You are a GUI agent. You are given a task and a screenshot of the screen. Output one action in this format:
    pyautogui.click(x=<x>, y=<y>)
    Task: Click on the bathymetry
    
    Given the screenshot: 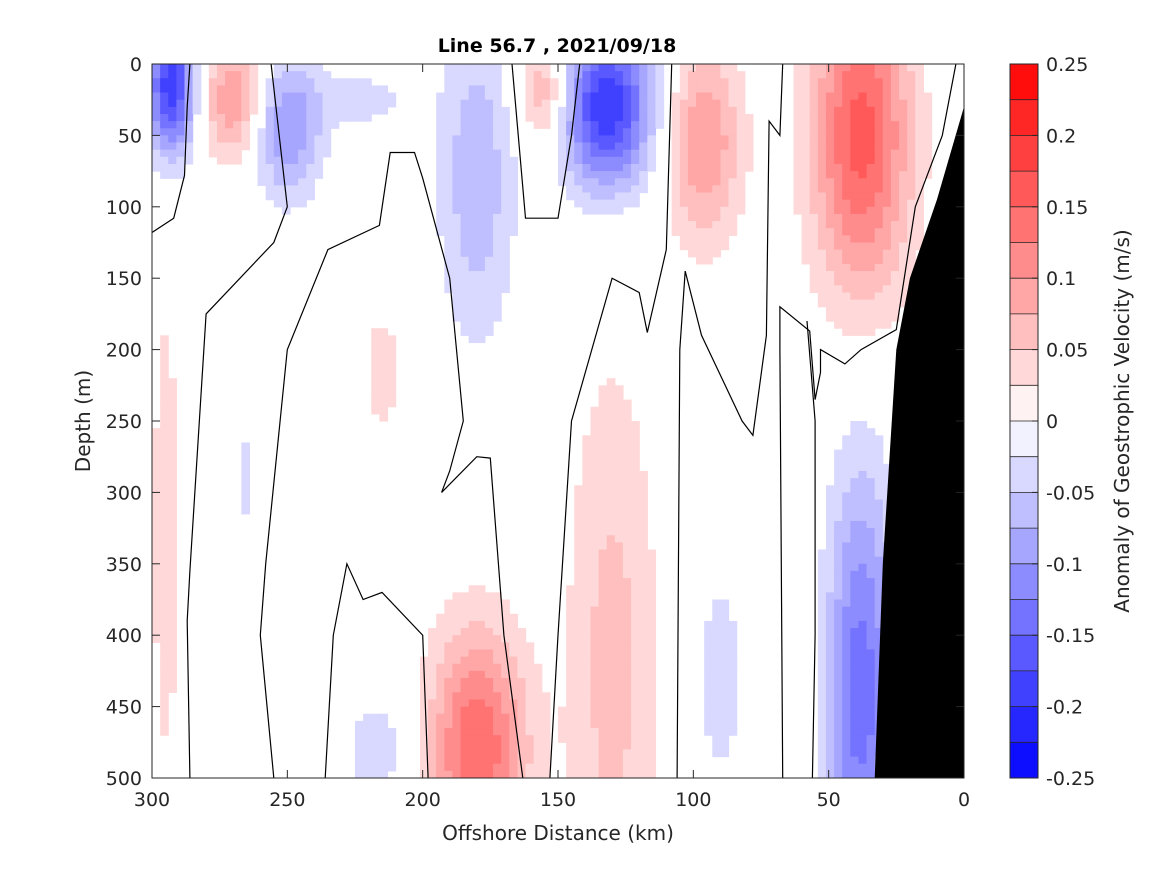 What is the action you would take?
    pyautogui.click(x=919, y=442)
    